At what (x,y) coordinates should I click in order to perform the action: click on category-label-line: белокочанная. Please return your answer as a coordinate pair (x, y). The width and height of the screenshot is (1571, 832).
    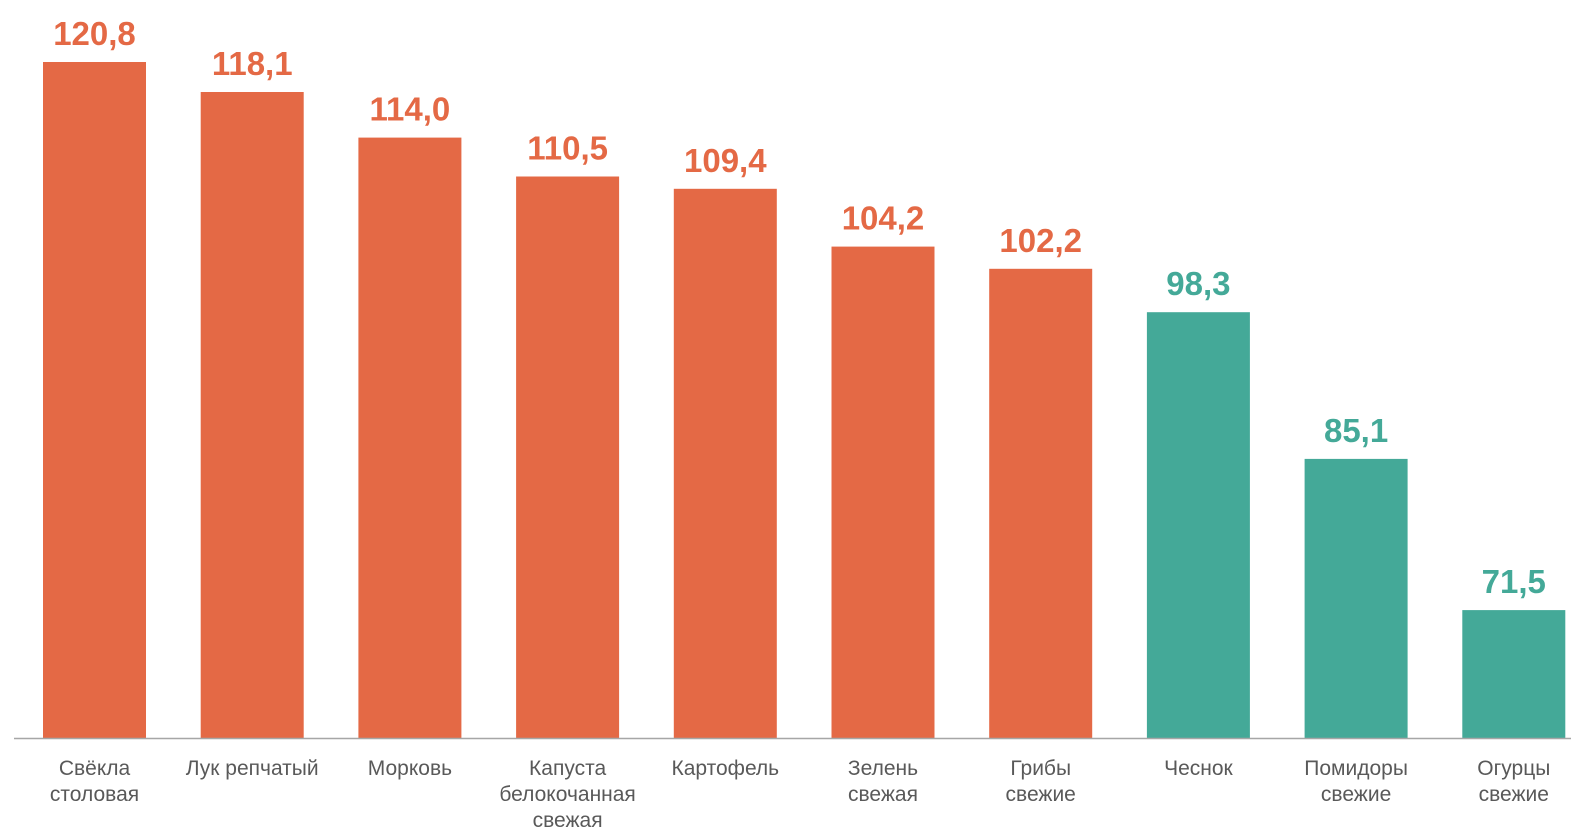
    Looking at the image, I should click on (567, 794).